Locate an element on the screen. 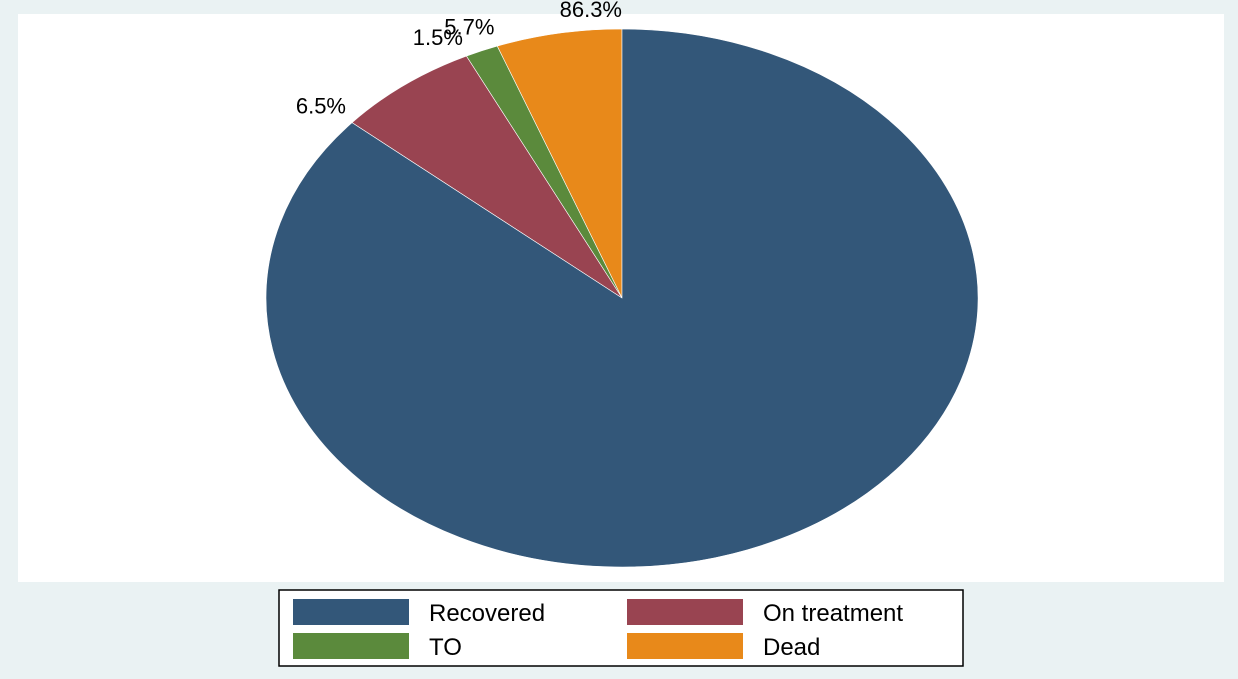 The height and width of the screenshot is (679, 1238). legend-key-on-treatment is located at coordinates (685, 612).